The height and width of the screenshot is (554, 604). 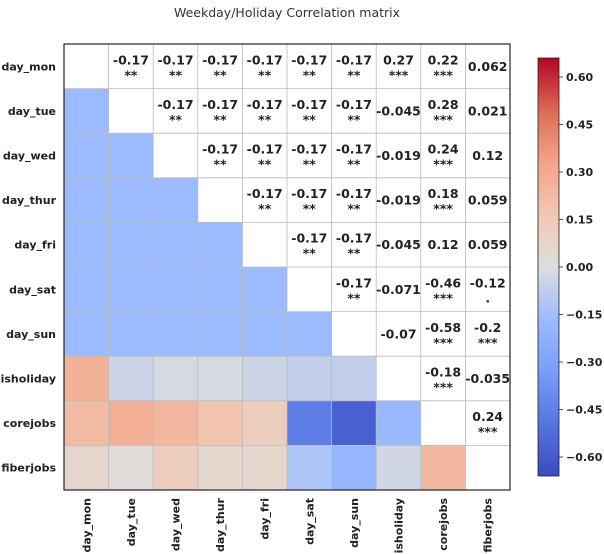 I want to click on cell-value-label: 0.28, so click(x=443, y=104).